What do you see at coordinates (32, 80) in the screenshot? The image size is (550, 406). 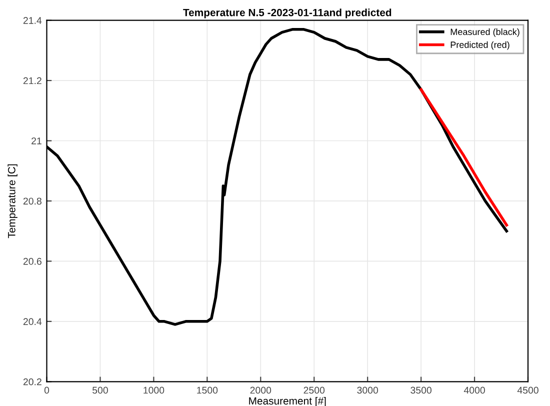 I see `y-tick-label: 21.2` at bounding box center [32, 80].